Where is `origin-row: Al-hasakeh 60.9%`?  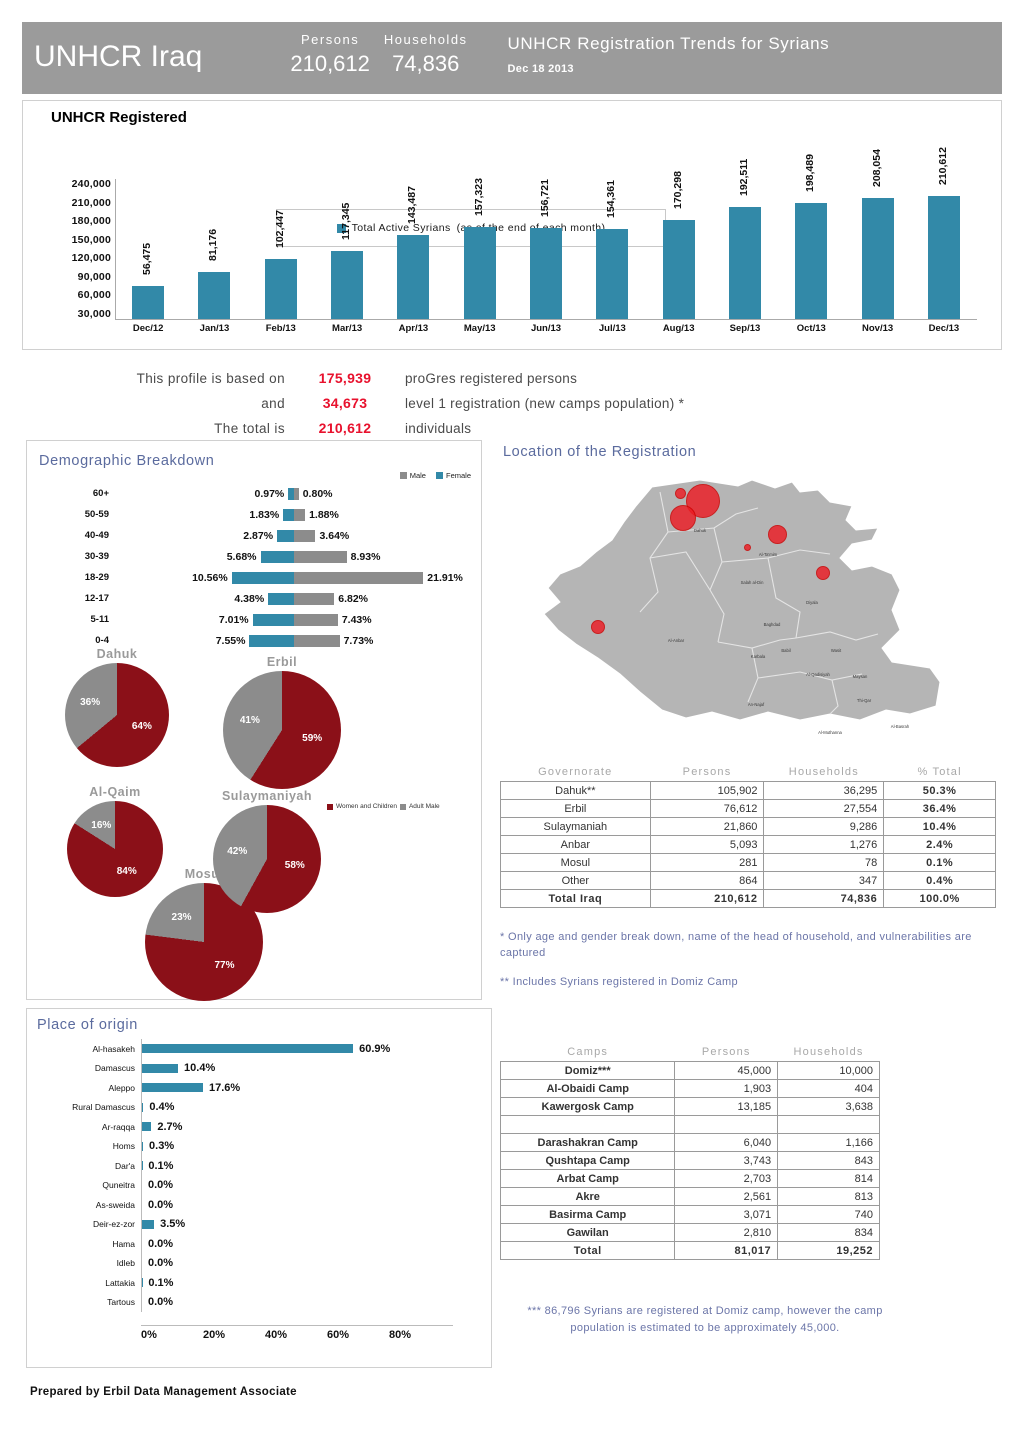 origin-row: Al-hasakeh 60.9% is located at coordinates (260, 1049).